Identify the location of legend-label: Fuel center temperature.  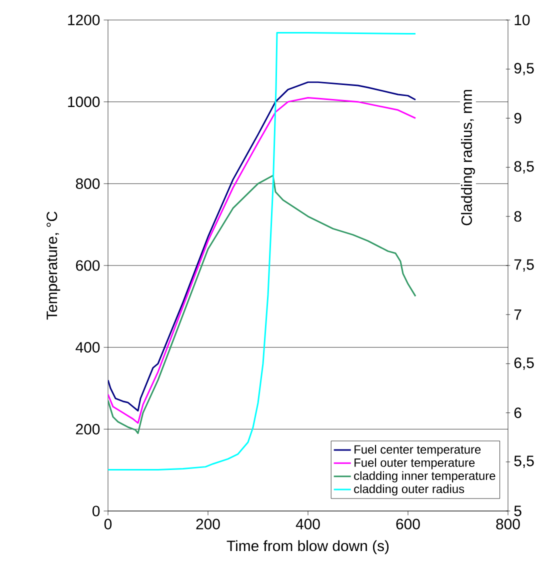
(417, 450).